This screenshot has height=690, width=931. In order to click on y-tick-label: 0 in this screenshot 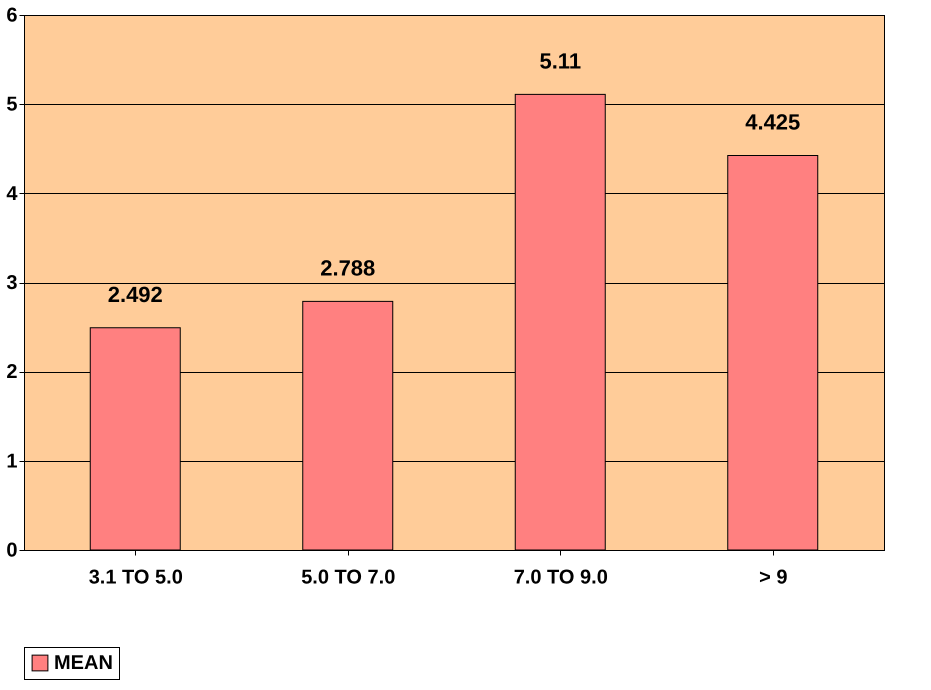, I will do `click(12, 551)`.